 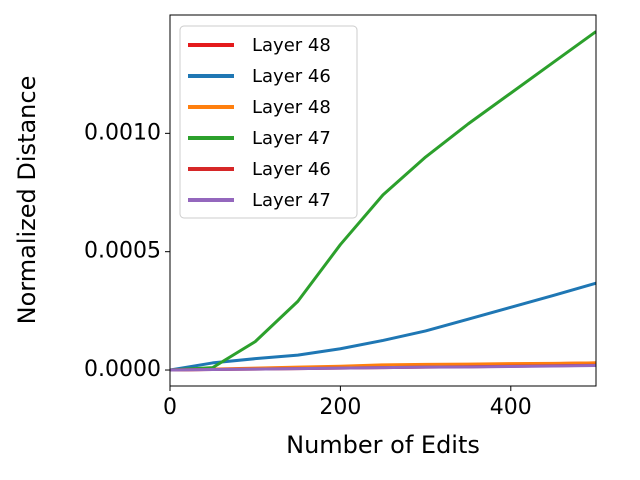 What do you see at coordinates (340, 407) in the screenshot?
I see `x-tick-label: 200` at bounding box center [340, 407].